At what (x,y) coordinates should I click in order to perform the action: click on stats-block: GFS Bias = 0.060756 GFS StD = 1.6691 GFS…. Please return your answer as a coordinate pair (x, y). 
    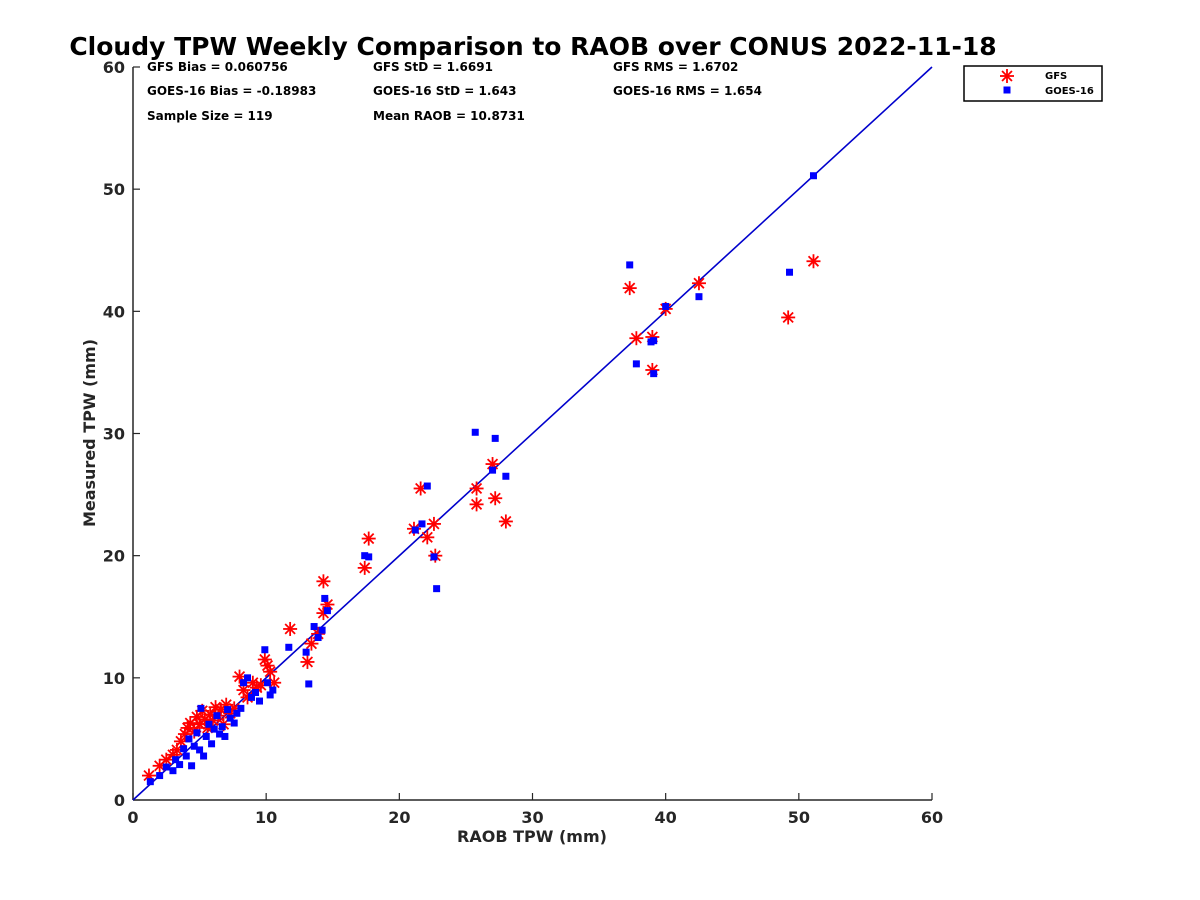
    Looking at the image, I should click on (454, 91).